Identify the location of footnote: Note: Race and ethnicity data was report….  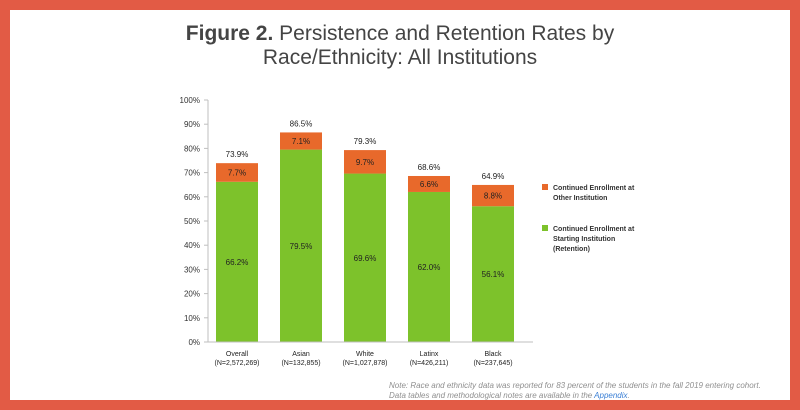
(575, 391).